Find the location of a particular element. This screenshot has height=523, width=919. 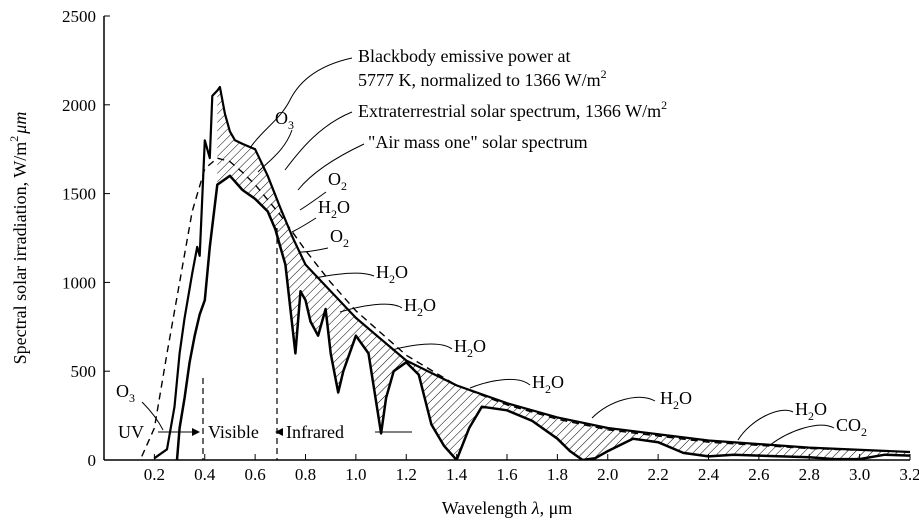

label-h2o-g: H2O is located at coordinates (811, 411).